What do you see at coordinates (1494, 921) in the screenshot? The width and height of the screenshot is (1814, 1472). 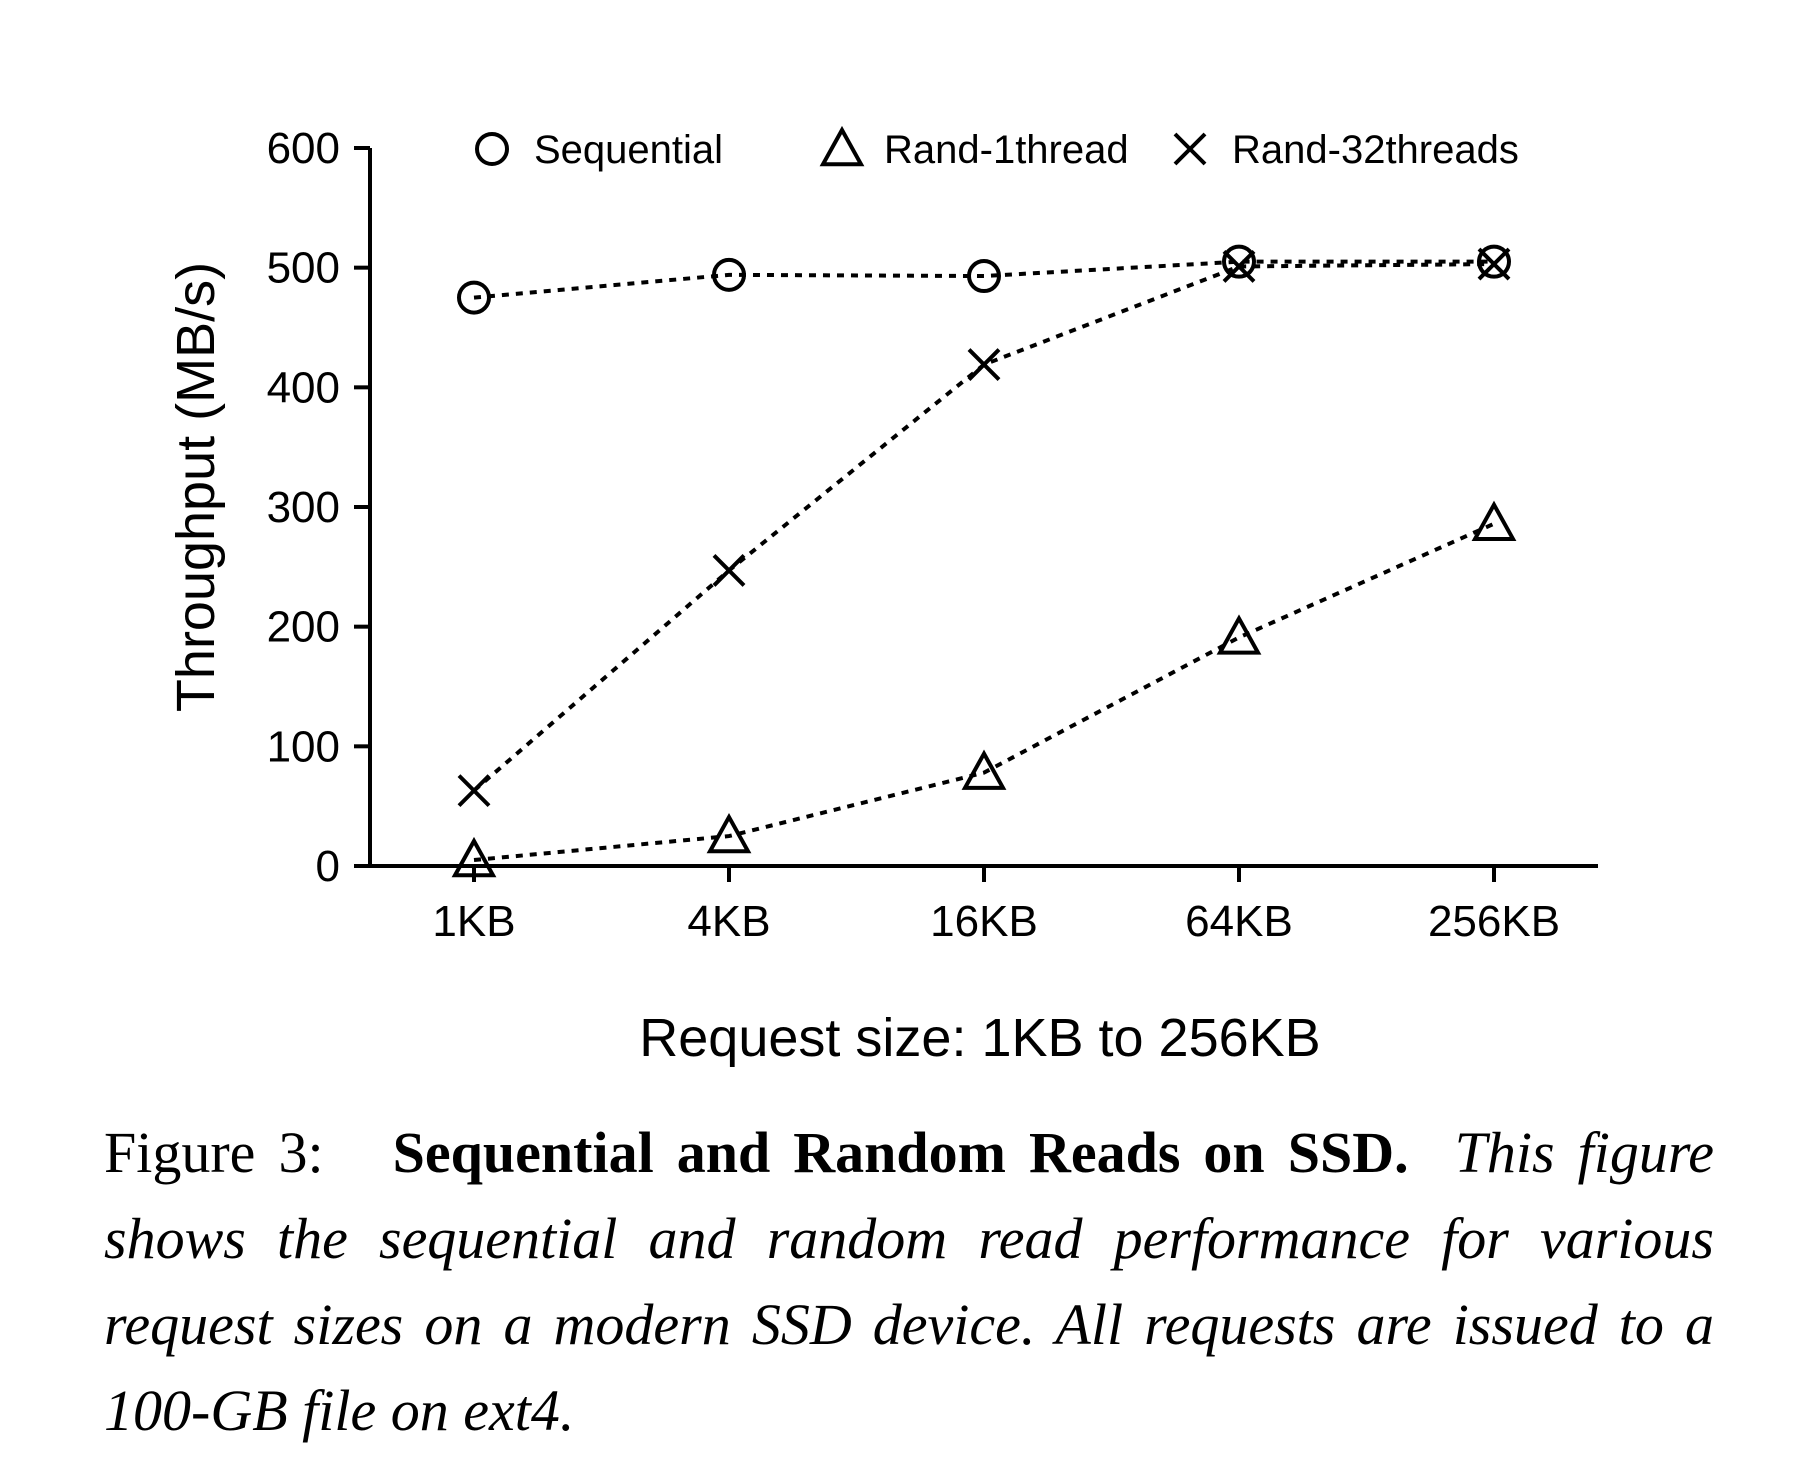 I see `x-tick-label: 256KB` at bounding box center [1494, 921].